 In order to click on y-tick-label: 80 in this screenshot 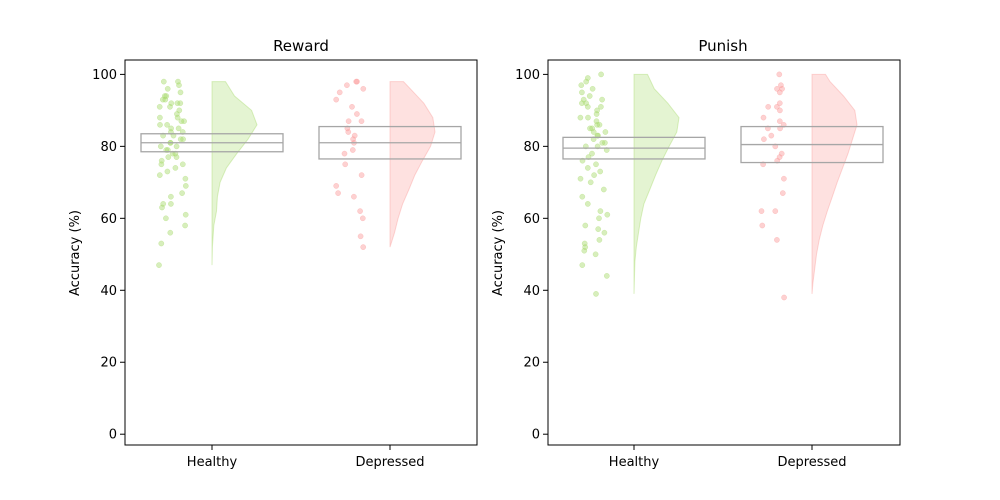, I will do `click(108, 147)`.